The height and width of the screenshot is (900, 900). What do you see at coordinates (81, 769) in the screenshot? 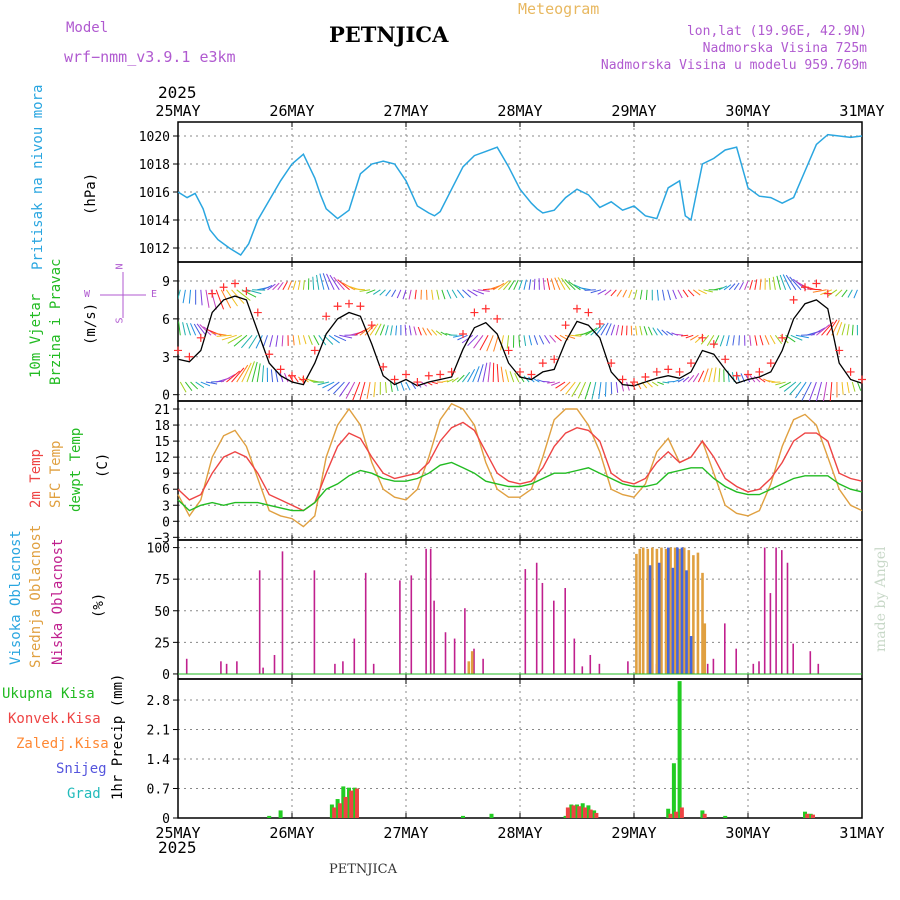
I see `legend-snijeg: Snijeg` at bounding box center [81, 769].